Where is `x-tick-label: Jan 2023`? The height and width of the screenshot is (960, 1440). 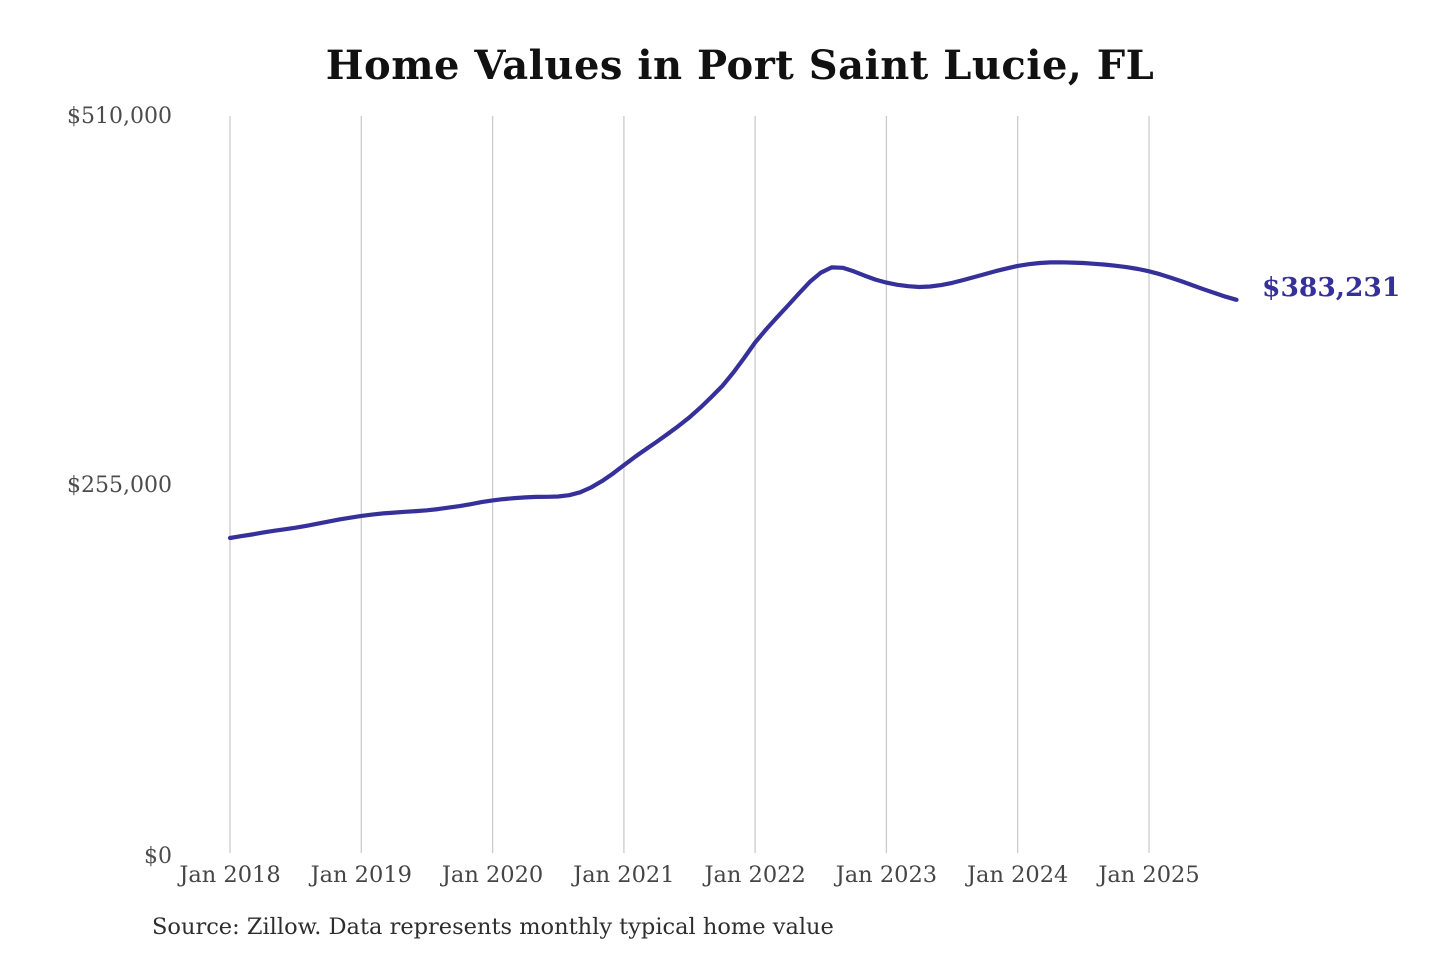 x-tick-label: Jan 2023 is located at coordinates (886, 875).